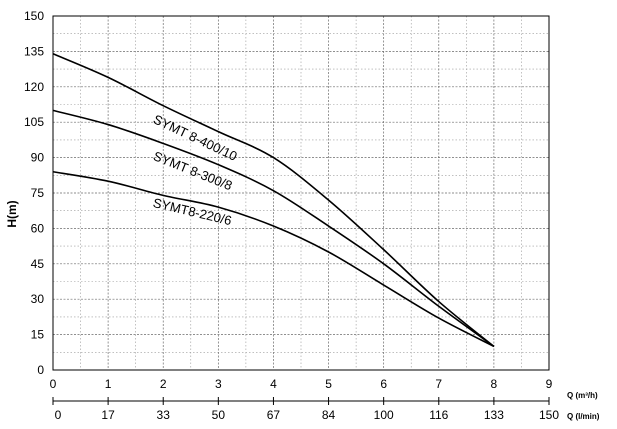 This screenshot has height=429, width=617. What do you see at coordinates (582, 395) in the screenshot?
I see `x-axis-label: Q (m³/h)` at bounding box center [582, 395].